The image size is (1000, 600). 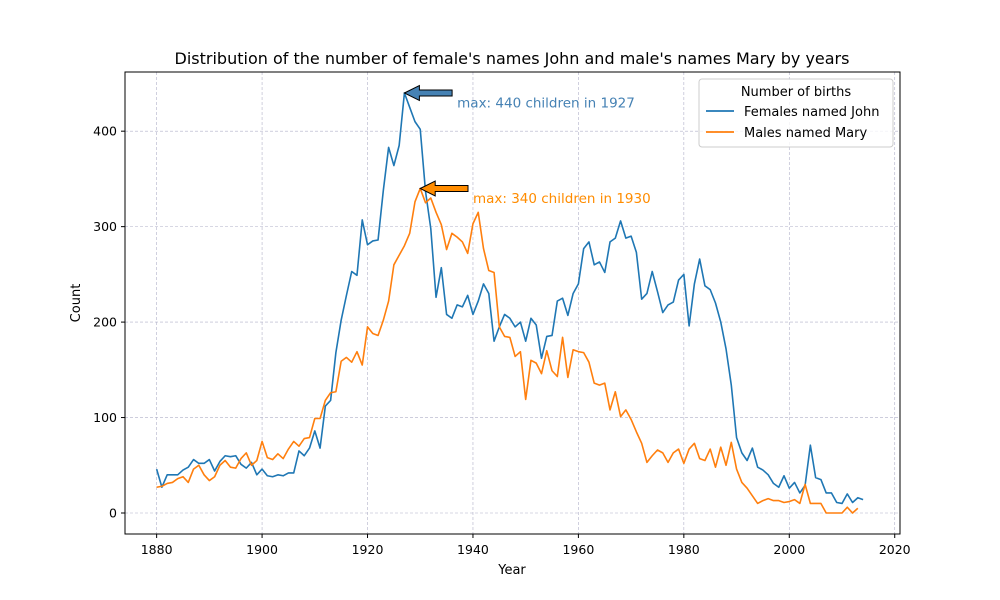 I want to click on legend-label: Females named John, so click(x=811, y=112).